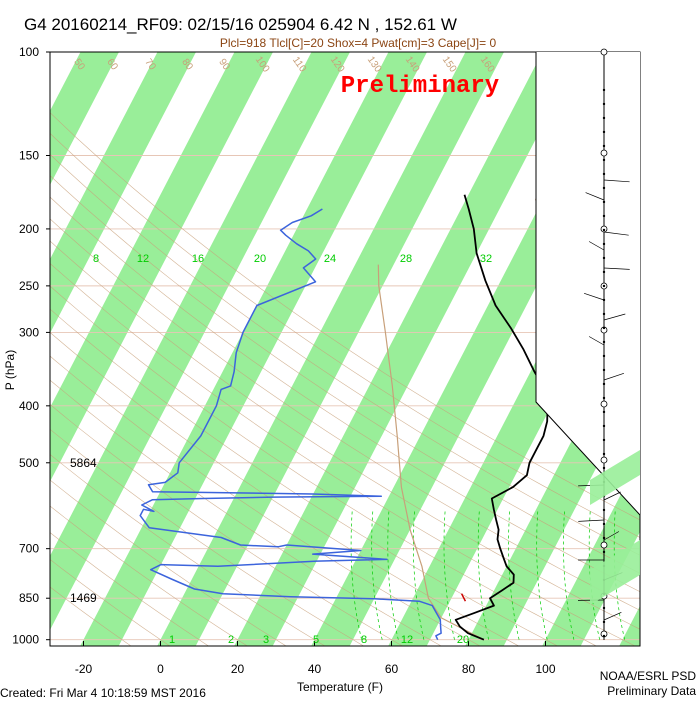  Describe the element at coordinates (407, 640) in the screenshot. I see `mixing-ratio-bottom-label: 12` at that location.